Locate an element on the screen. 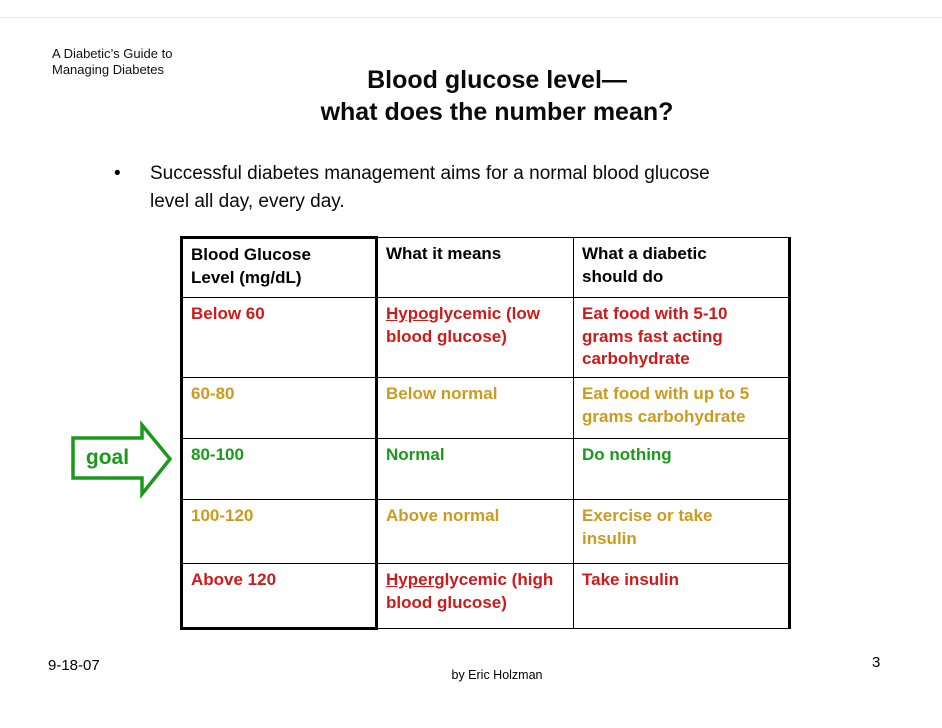  footer-date: 9-18-07 is located at coordinates (74, 665).